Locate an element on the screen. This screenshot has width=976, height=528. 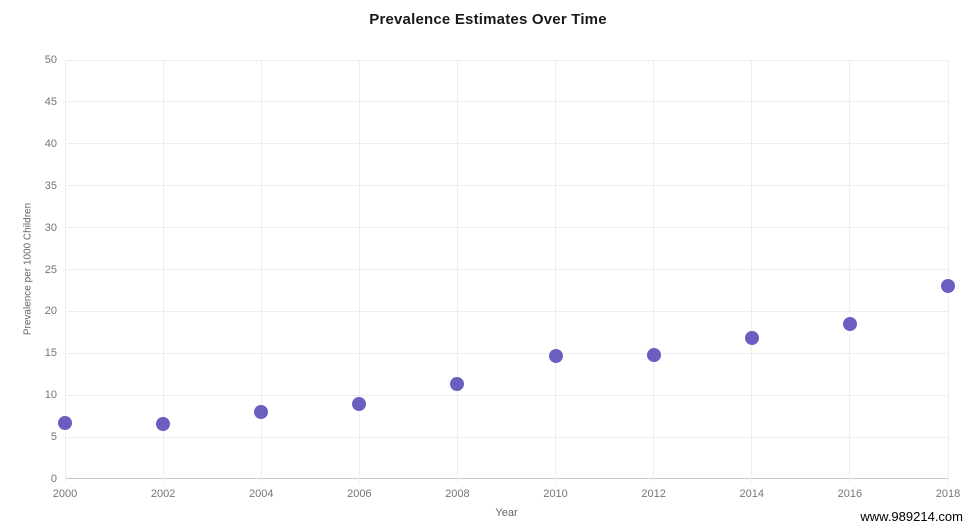
y-axis-tick-label: 45 is located at coordinates (50, 101).